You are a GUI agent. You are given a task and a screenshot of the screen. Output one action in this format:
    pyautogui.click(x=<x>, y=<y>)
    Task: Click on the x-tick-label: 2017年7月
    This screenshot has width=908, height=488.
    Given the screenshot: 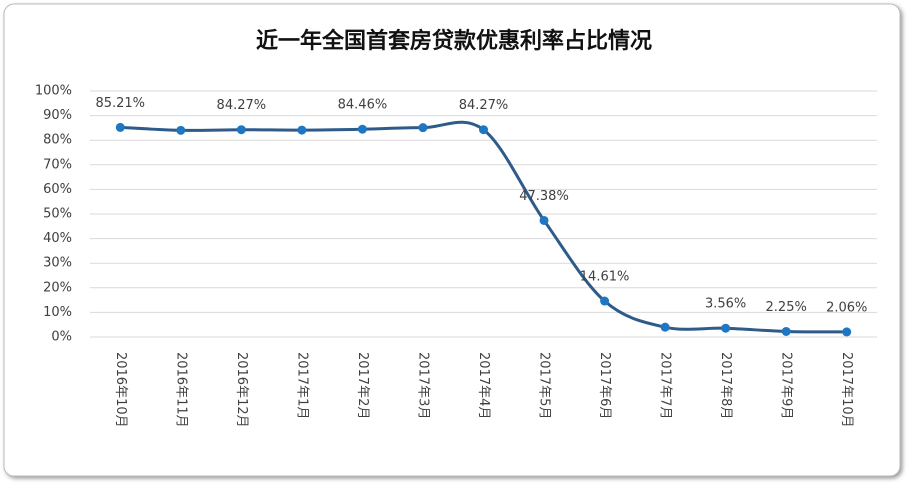 What is the action you would take?
    pyautogui.click(x=665, y=385)
    